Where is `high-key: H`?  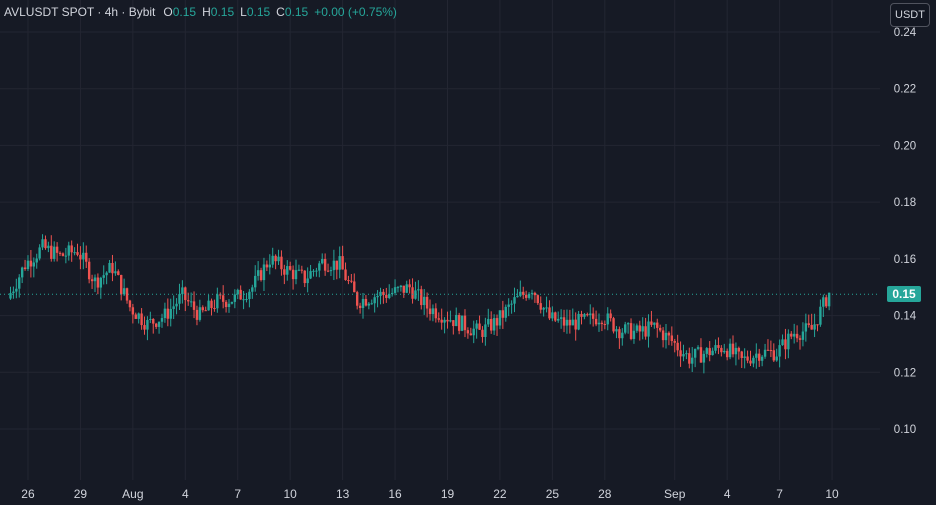 high-key: H is located at coordinates (206, 12).